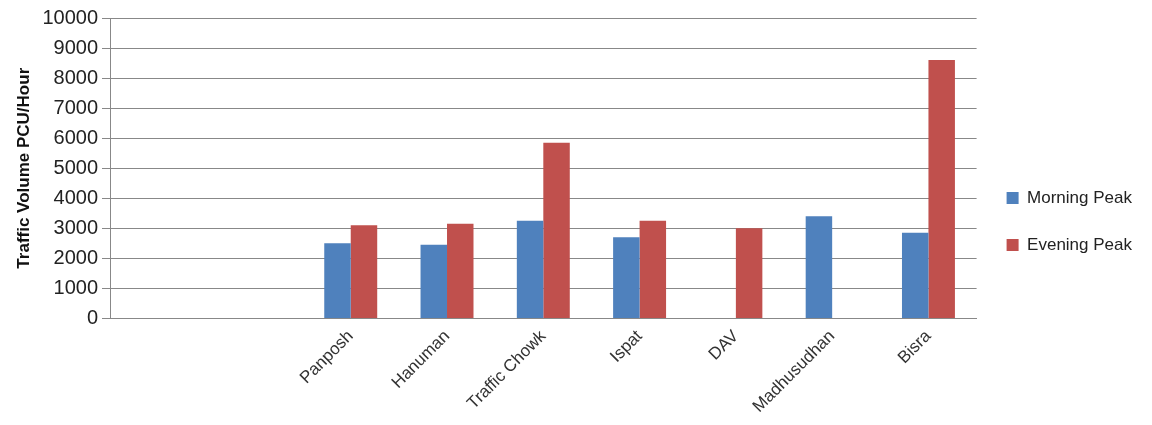  What do you see at coordinates (76, 166) in the screenshot?
I see `y-tick-label: 5000` at bounding box center [76, 166].